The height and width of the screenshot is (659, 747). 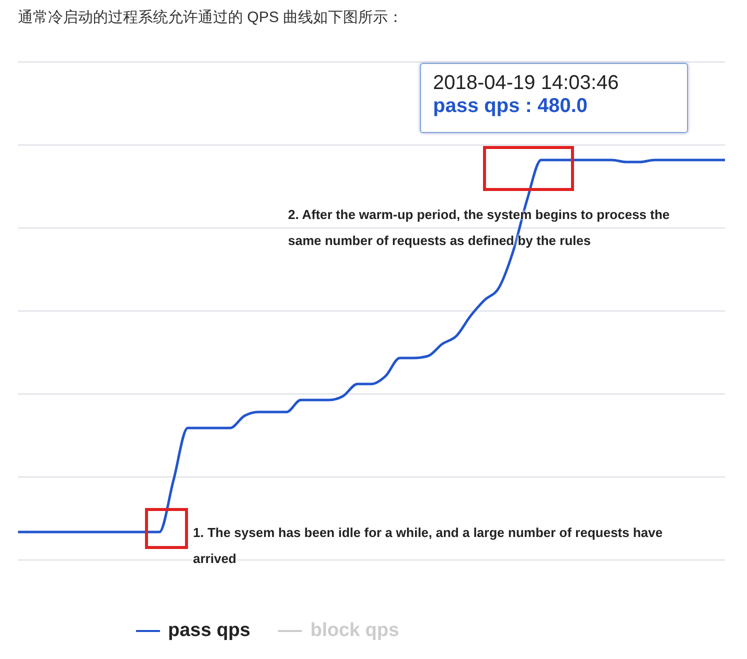 What do you see at coordinates (211, 17) in the screenshot?
I see `chart-title: 通常冷启动的过程系统允许通过的 QPS 曲线如下图所示：` at bounding box center [211, 17].